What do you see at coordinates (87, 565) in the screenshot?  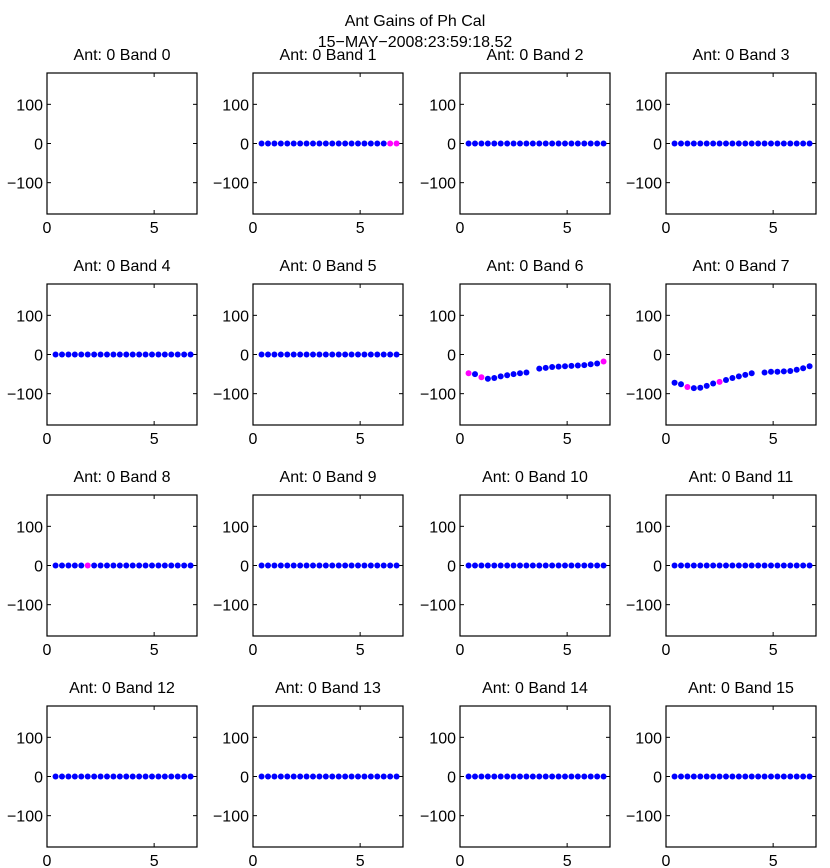 I see `flagged-data-point` at bounding box center [87, 565].